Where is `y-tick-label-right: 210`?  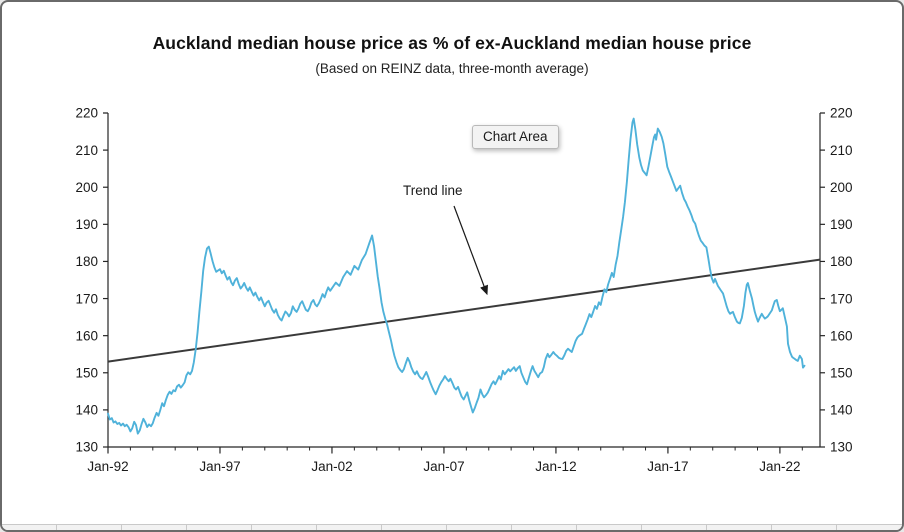 y-tick-label-right: 210 is located at coordinates (841, 150).